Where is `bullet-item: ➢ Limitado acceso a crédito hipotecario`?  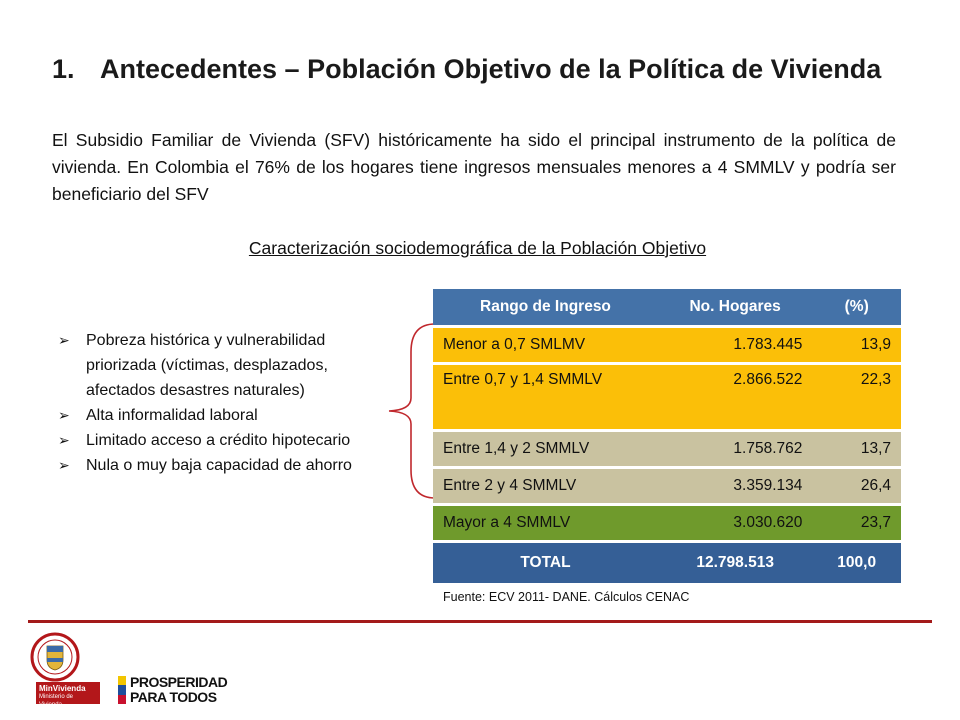
bullet-item: ➢ Limitado acceso a crédito hipotecario is located at coordinates (219, 440).